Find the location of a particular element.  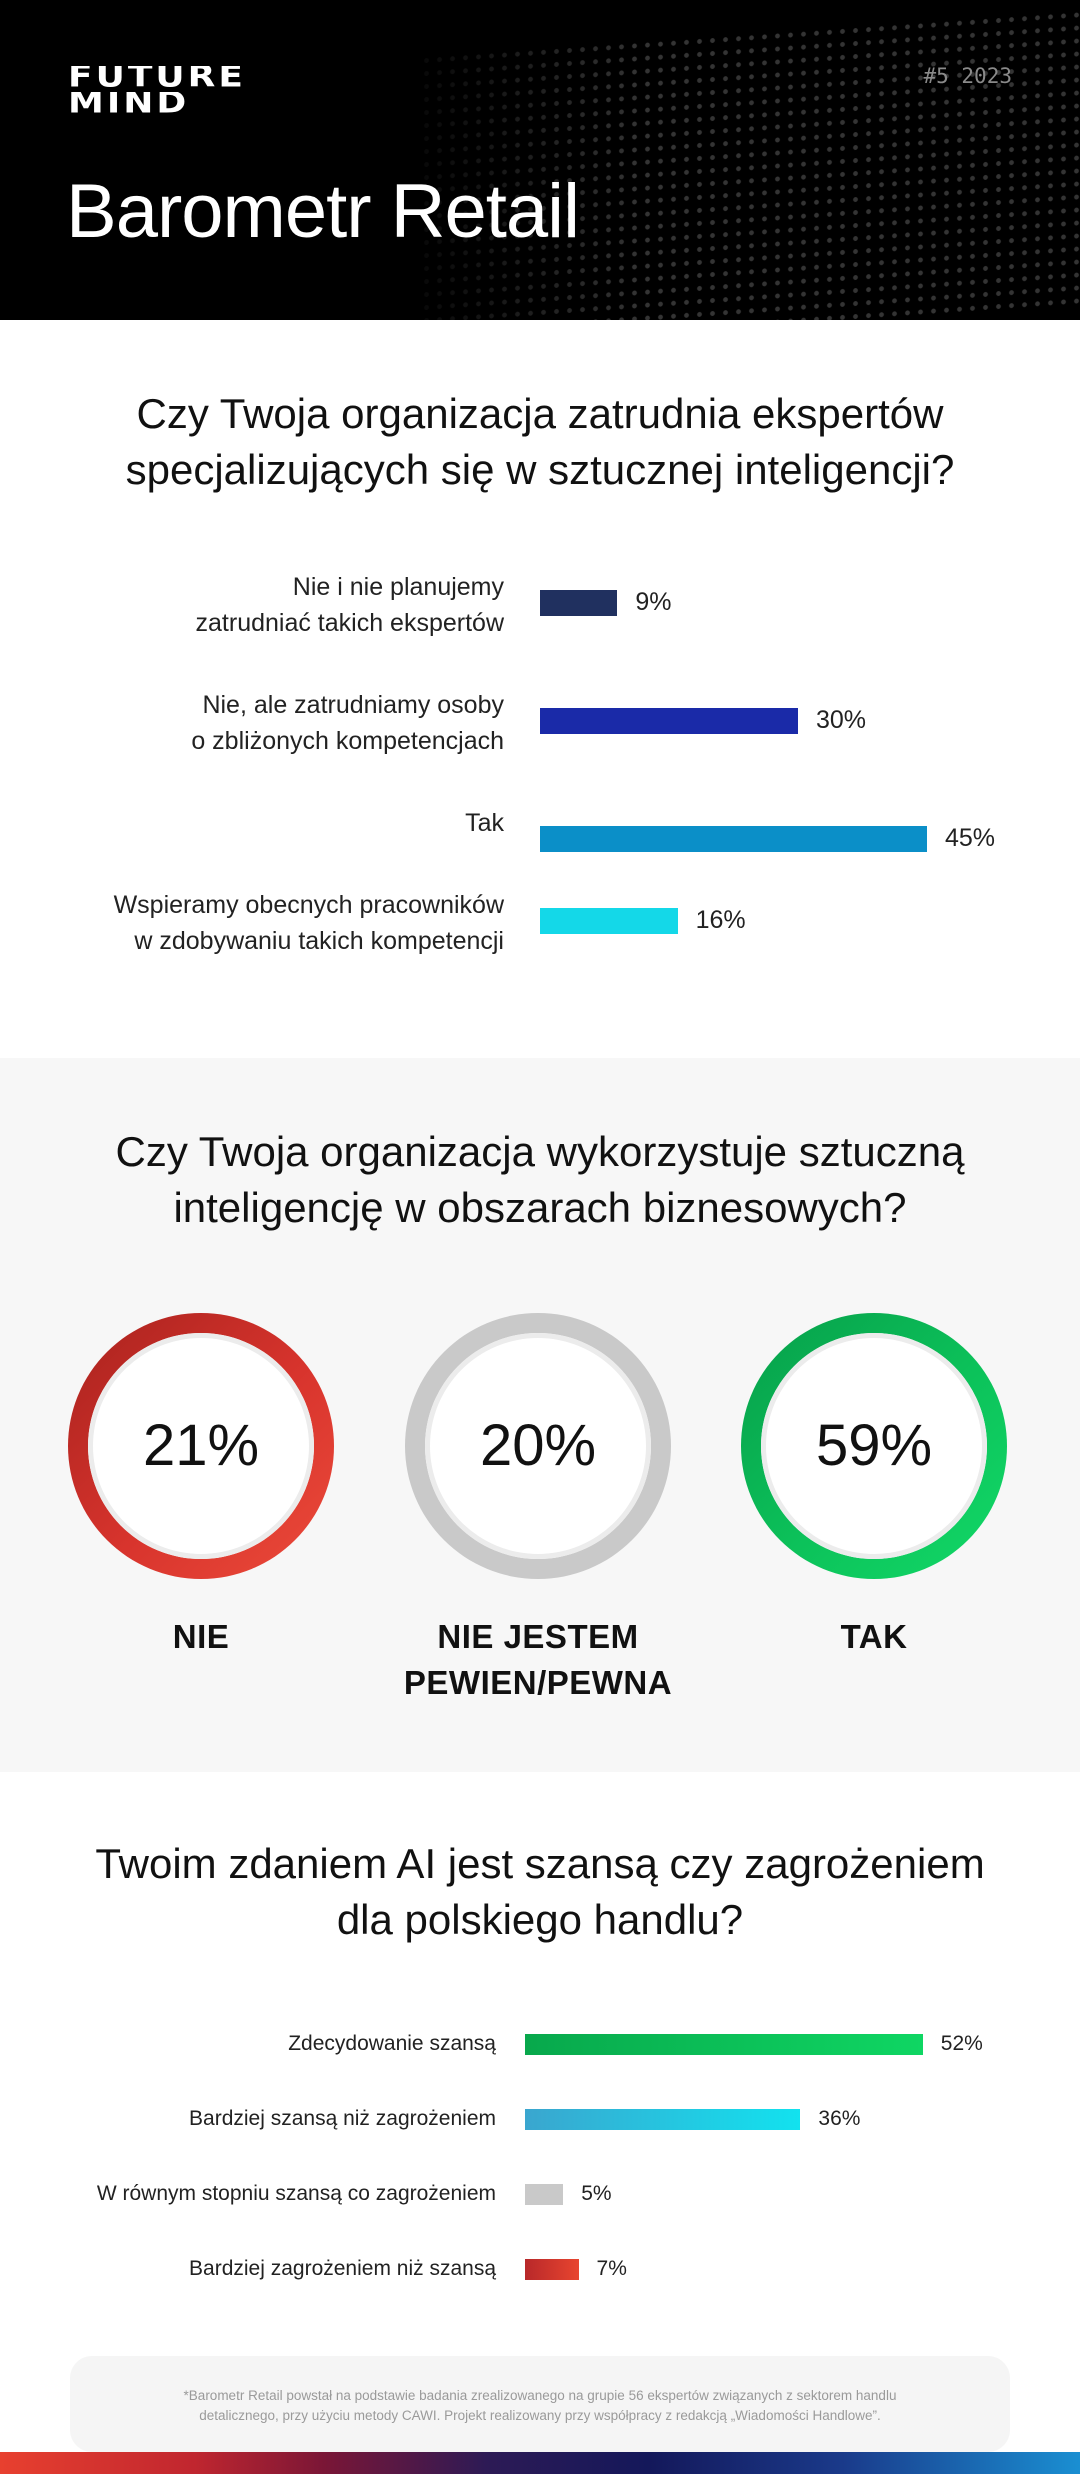

chart1-row: Tak 45% is located at coordinates (540, 842).